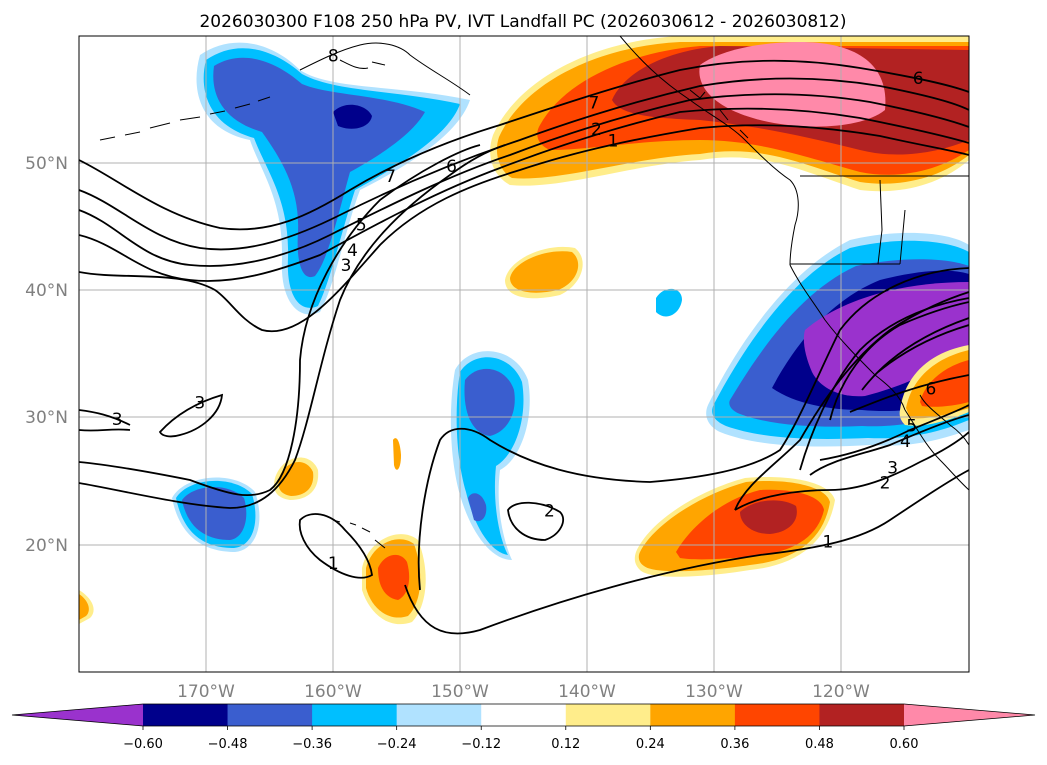 This screenshot has height=765, width=1047. What do you see at coordinates (77, 715) in the screenshot?
I see `colorbar-extend-min` at bounding box center [77, 715].